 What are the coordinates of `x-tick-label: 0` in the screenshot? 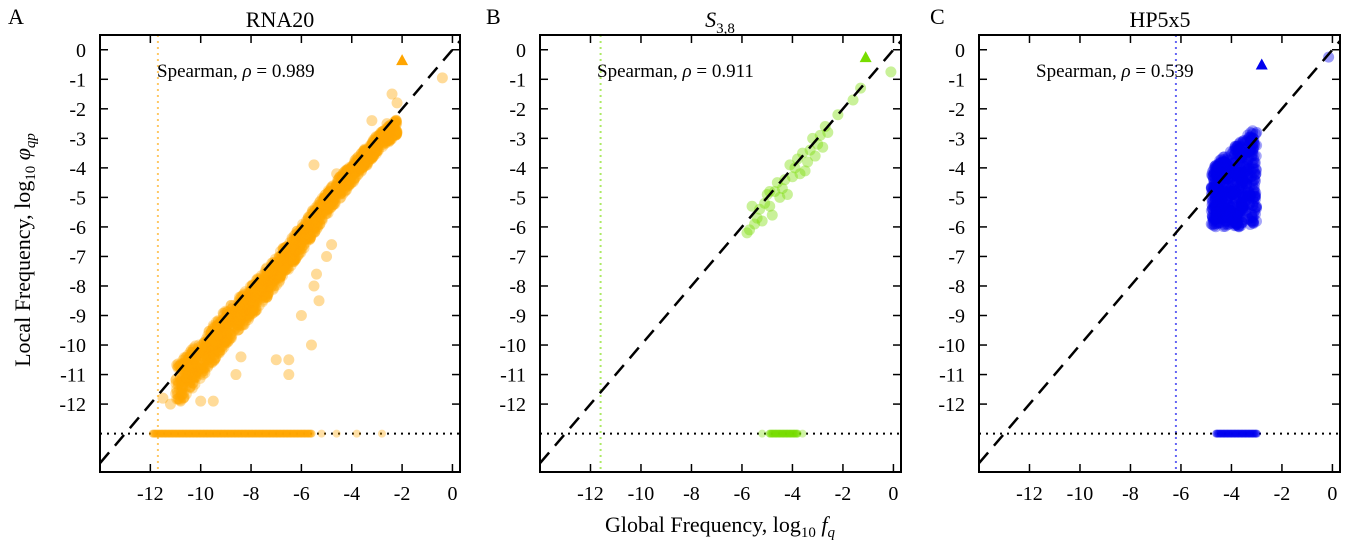 It's located at (1332, 494).